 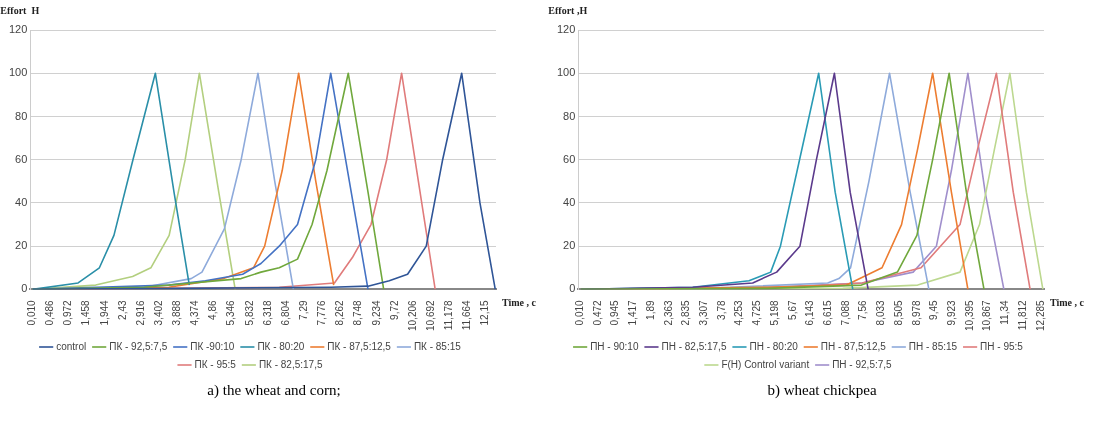 I want to click on x-tick-label: 8,262, so click(x=340, y=312).